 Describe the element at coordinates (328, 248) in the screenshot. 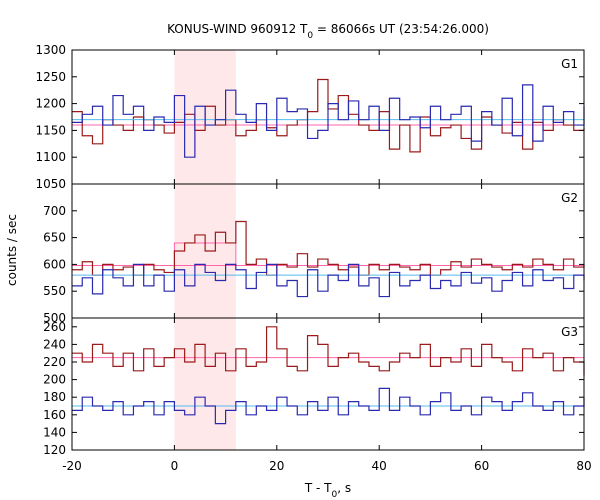

I see `g2-series-1-line` at that location.